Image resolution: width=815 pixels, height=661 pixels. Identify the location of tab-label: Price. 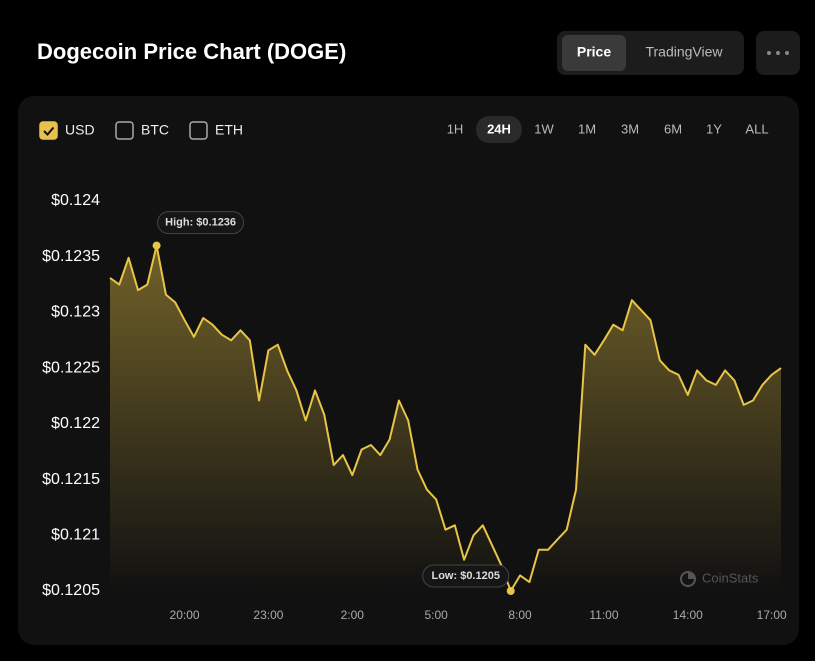
(594, 52).